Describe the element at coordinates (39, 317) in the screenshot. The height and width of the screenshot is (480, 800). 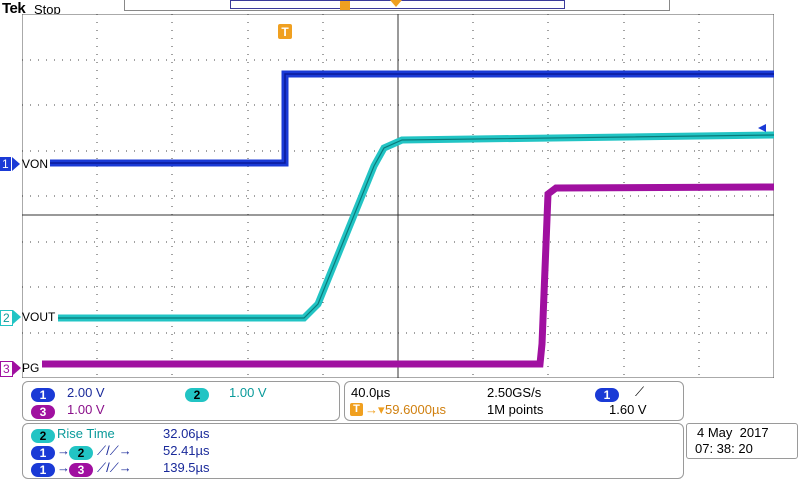
I see `ch2-label: VOUT` at that location.